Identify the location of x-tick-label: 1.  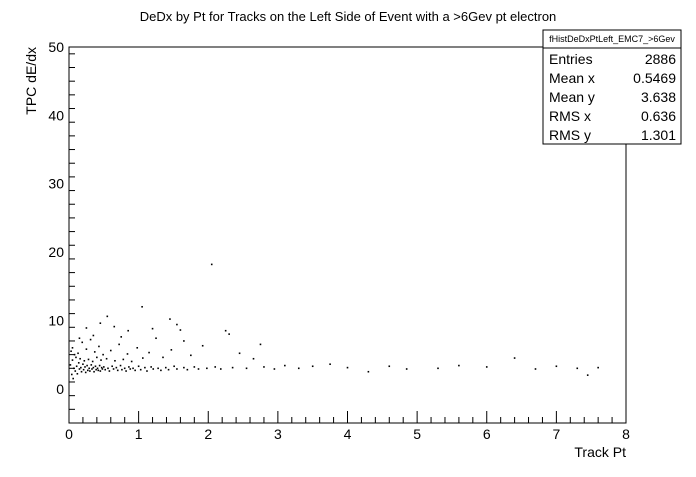
(139, 434).